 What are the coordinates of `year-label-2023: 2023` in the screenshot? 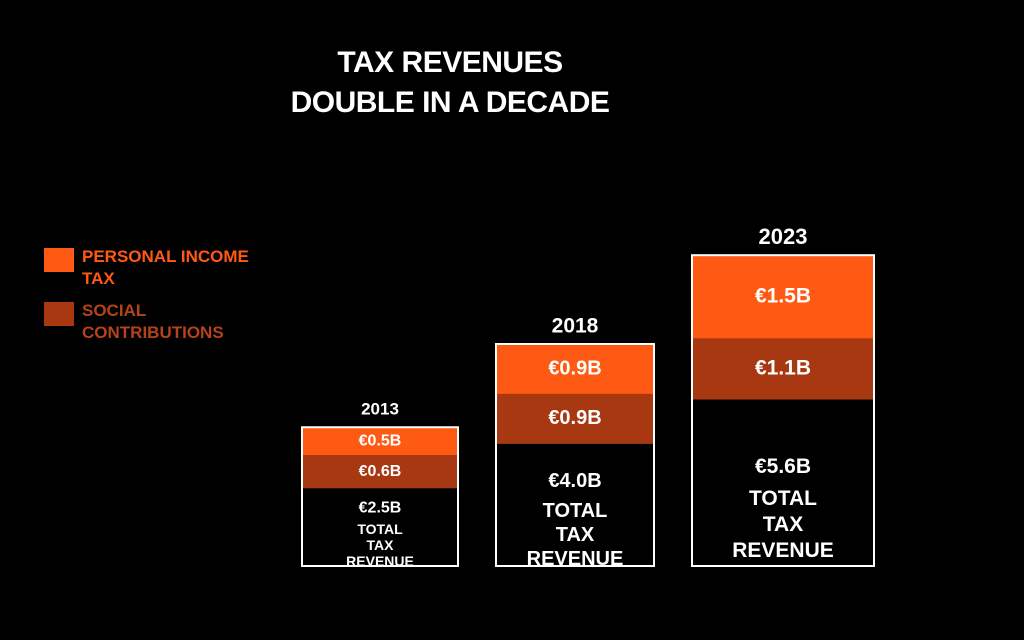 It's located at (783, 236).